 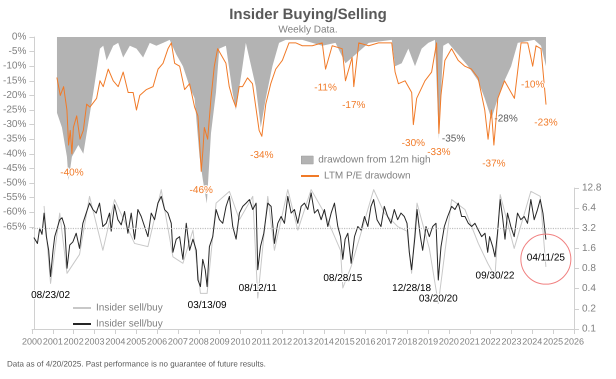 What do you see at coordinates (14, 80) in the screenshot?
I see `y-tick-label: -15%` at bounding box center [14, 80].